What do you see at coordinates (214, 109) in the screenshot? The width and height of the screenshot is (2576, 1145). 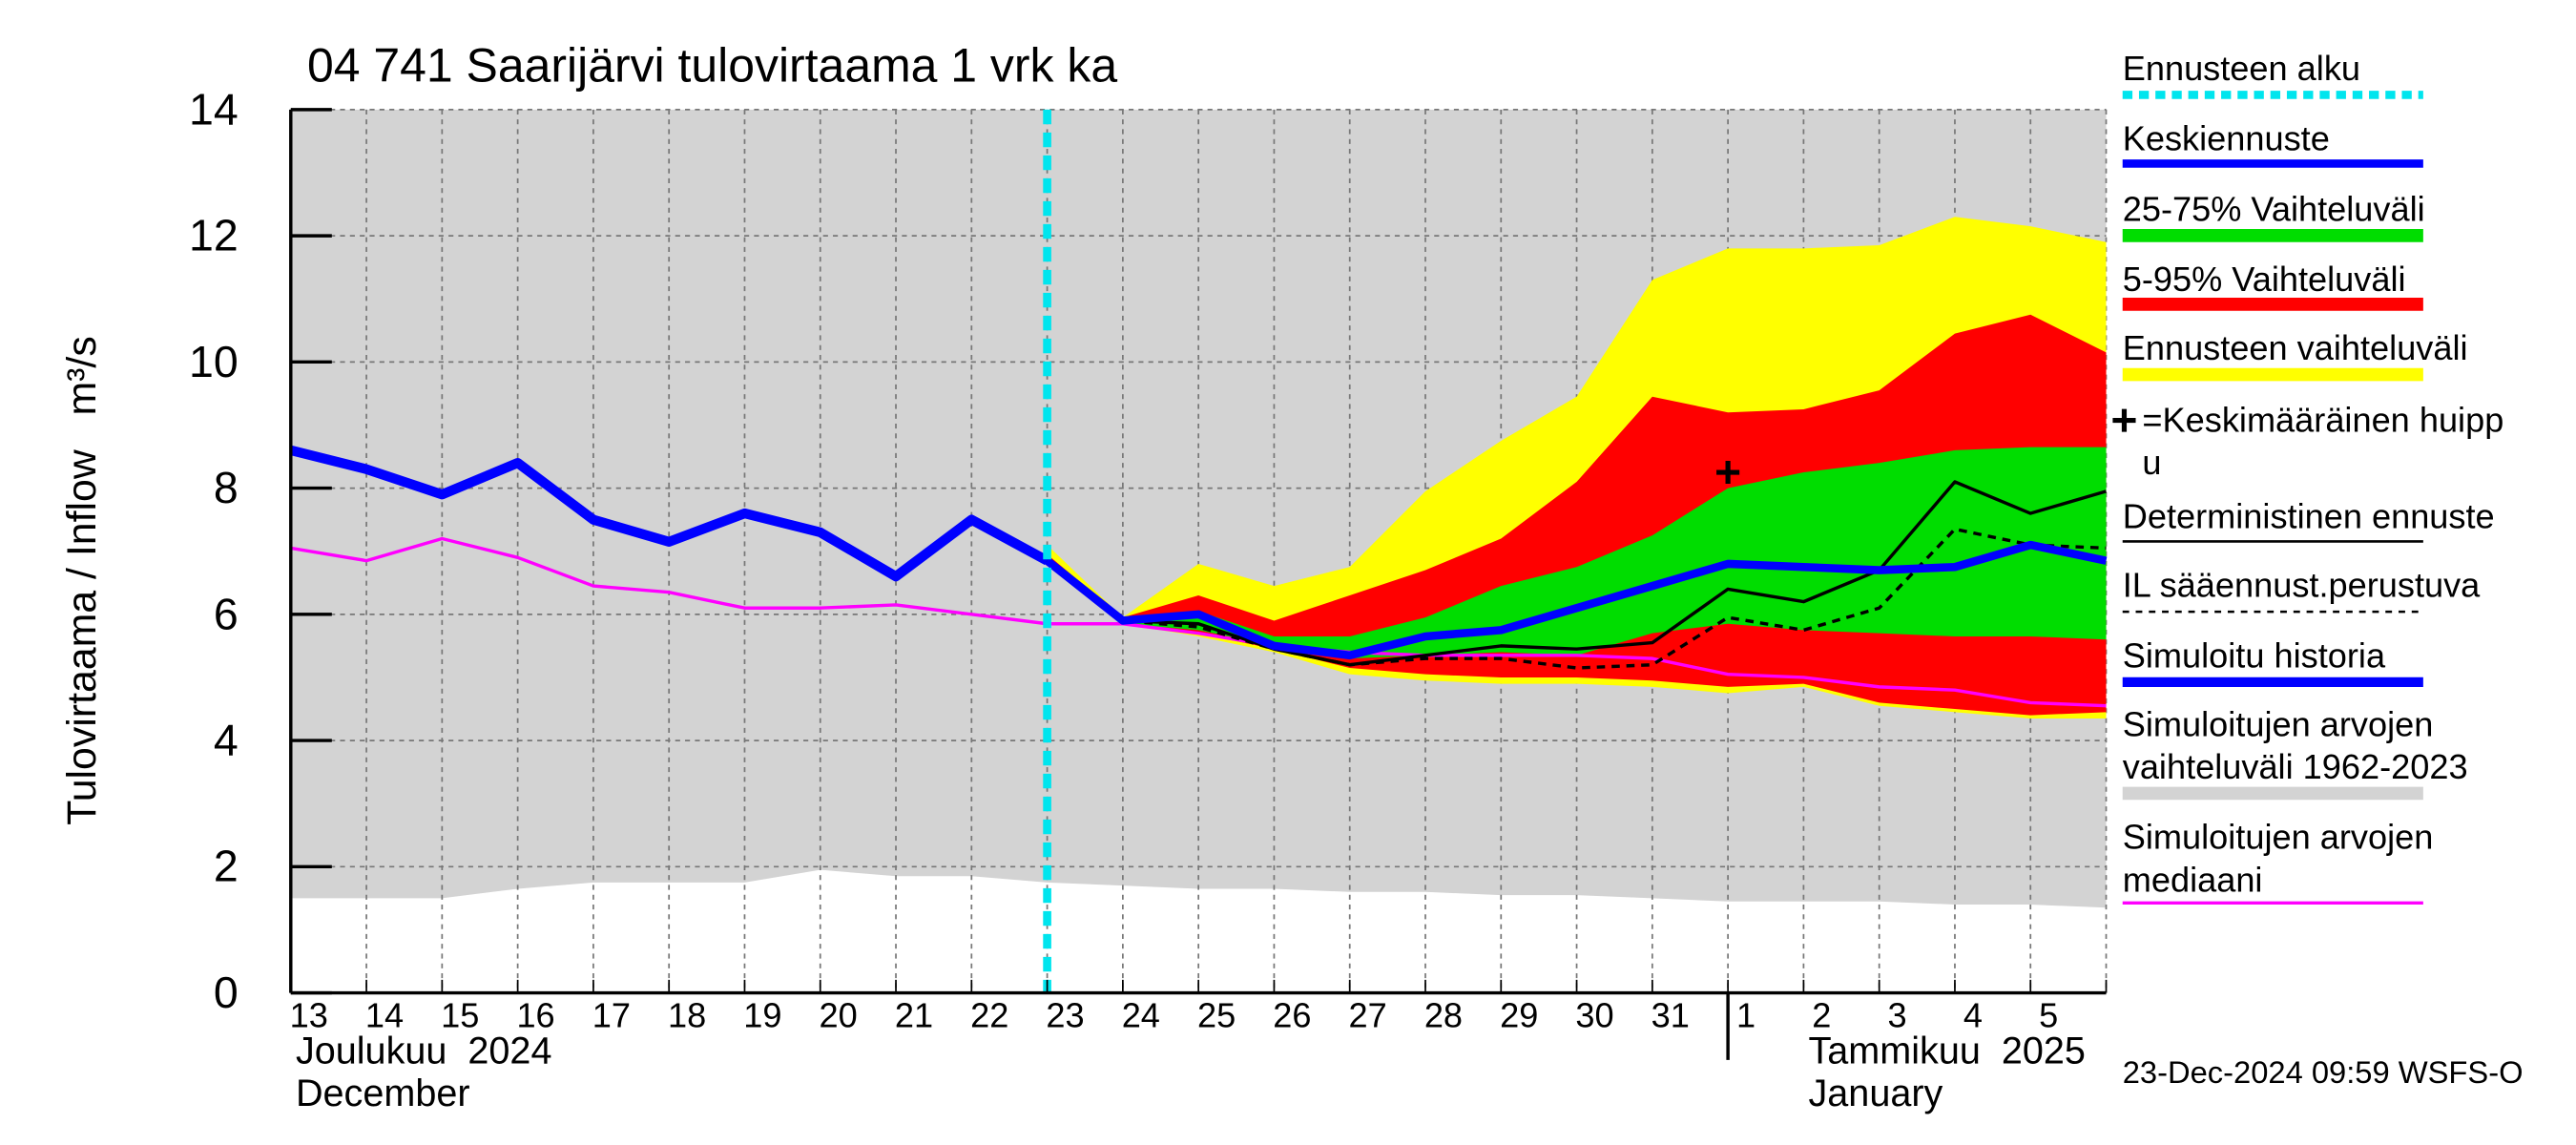 I see `y-tick-label: 14` at bounding box center [214, 109].